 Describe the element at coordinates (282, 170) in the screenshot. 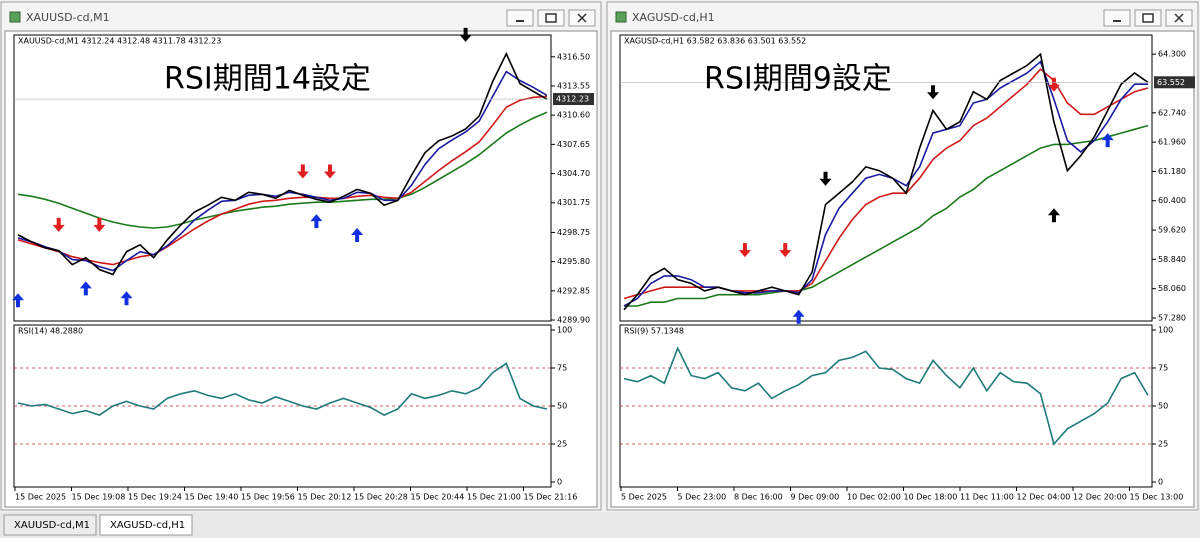

I see `price-line` at that location.